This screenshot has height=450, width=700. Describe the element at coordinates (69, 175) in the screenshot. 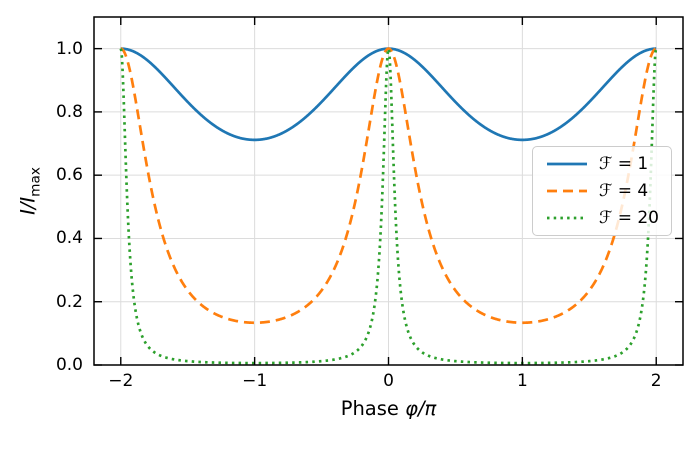

I see `y-tick-label: 0.6` at that location.